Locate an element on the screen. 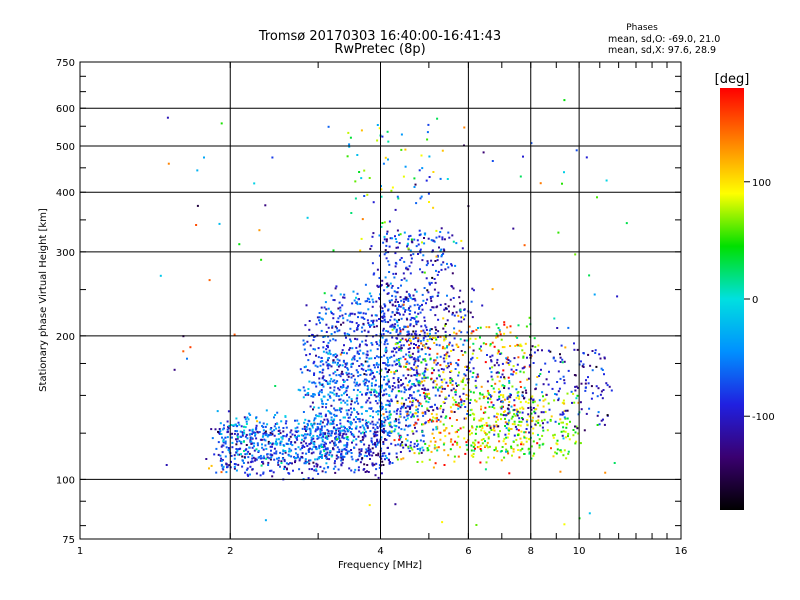  colorbar-tick-label: 100 is located at coordinates (761, 183).